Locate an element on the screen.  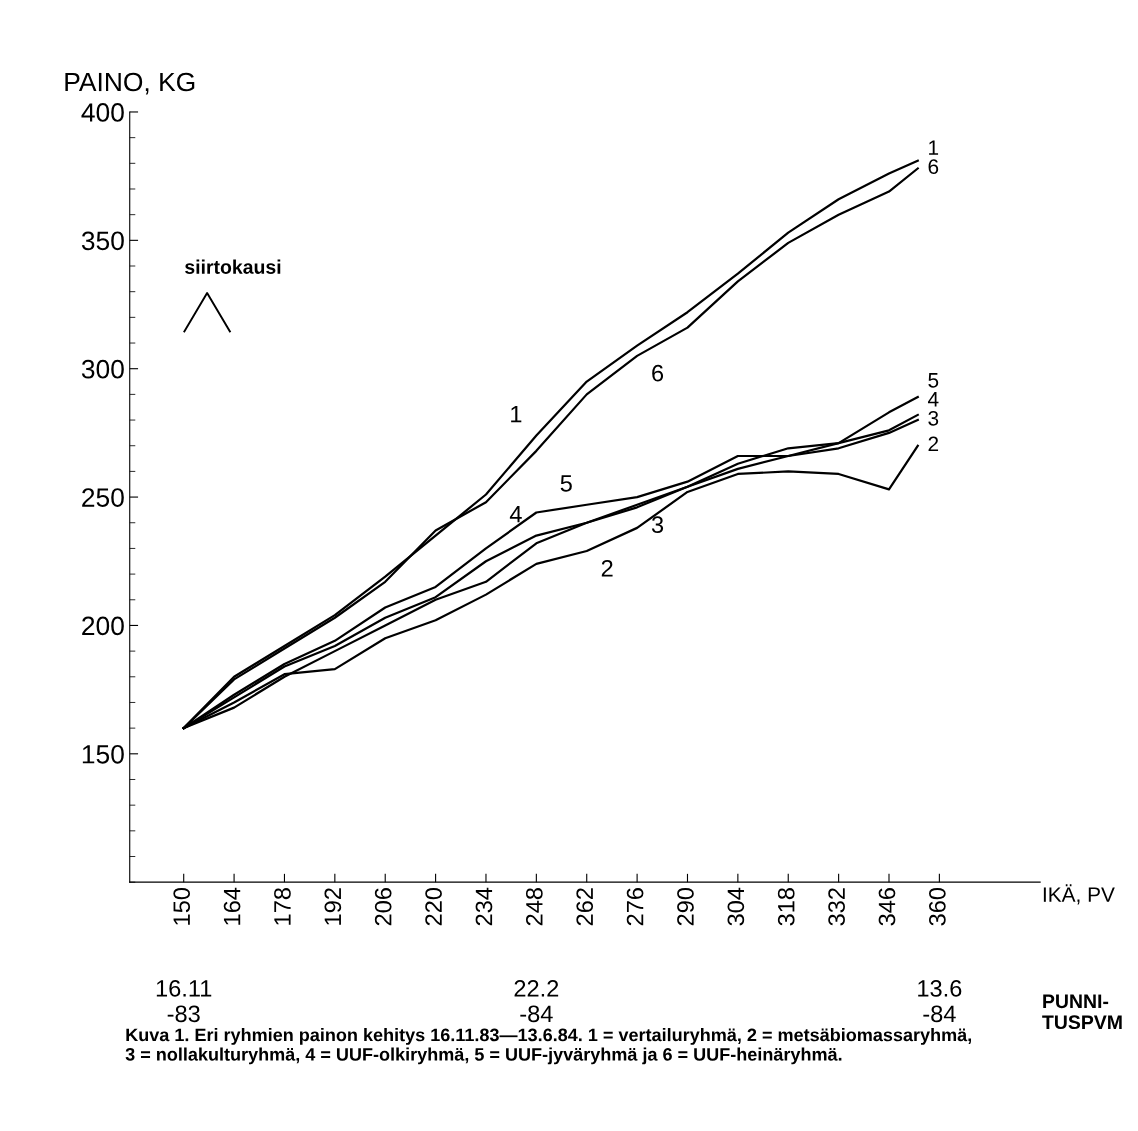
text: 5 is located at coordinates (566, 483).